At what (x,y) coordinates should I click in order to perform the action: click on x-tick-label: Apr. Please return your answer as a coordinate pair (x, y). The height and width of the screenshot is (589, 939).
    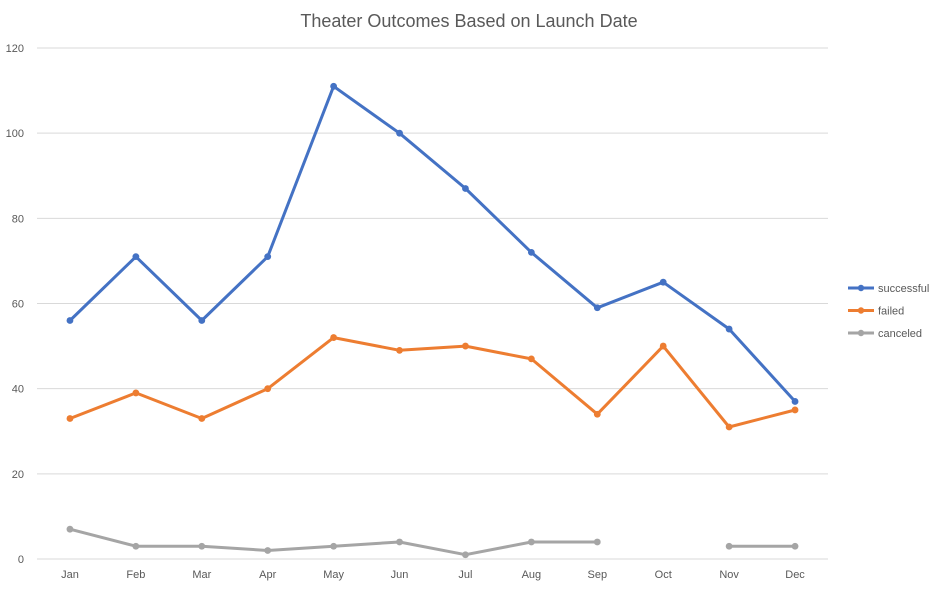
    Looking at the image, I should click on (267, 575).